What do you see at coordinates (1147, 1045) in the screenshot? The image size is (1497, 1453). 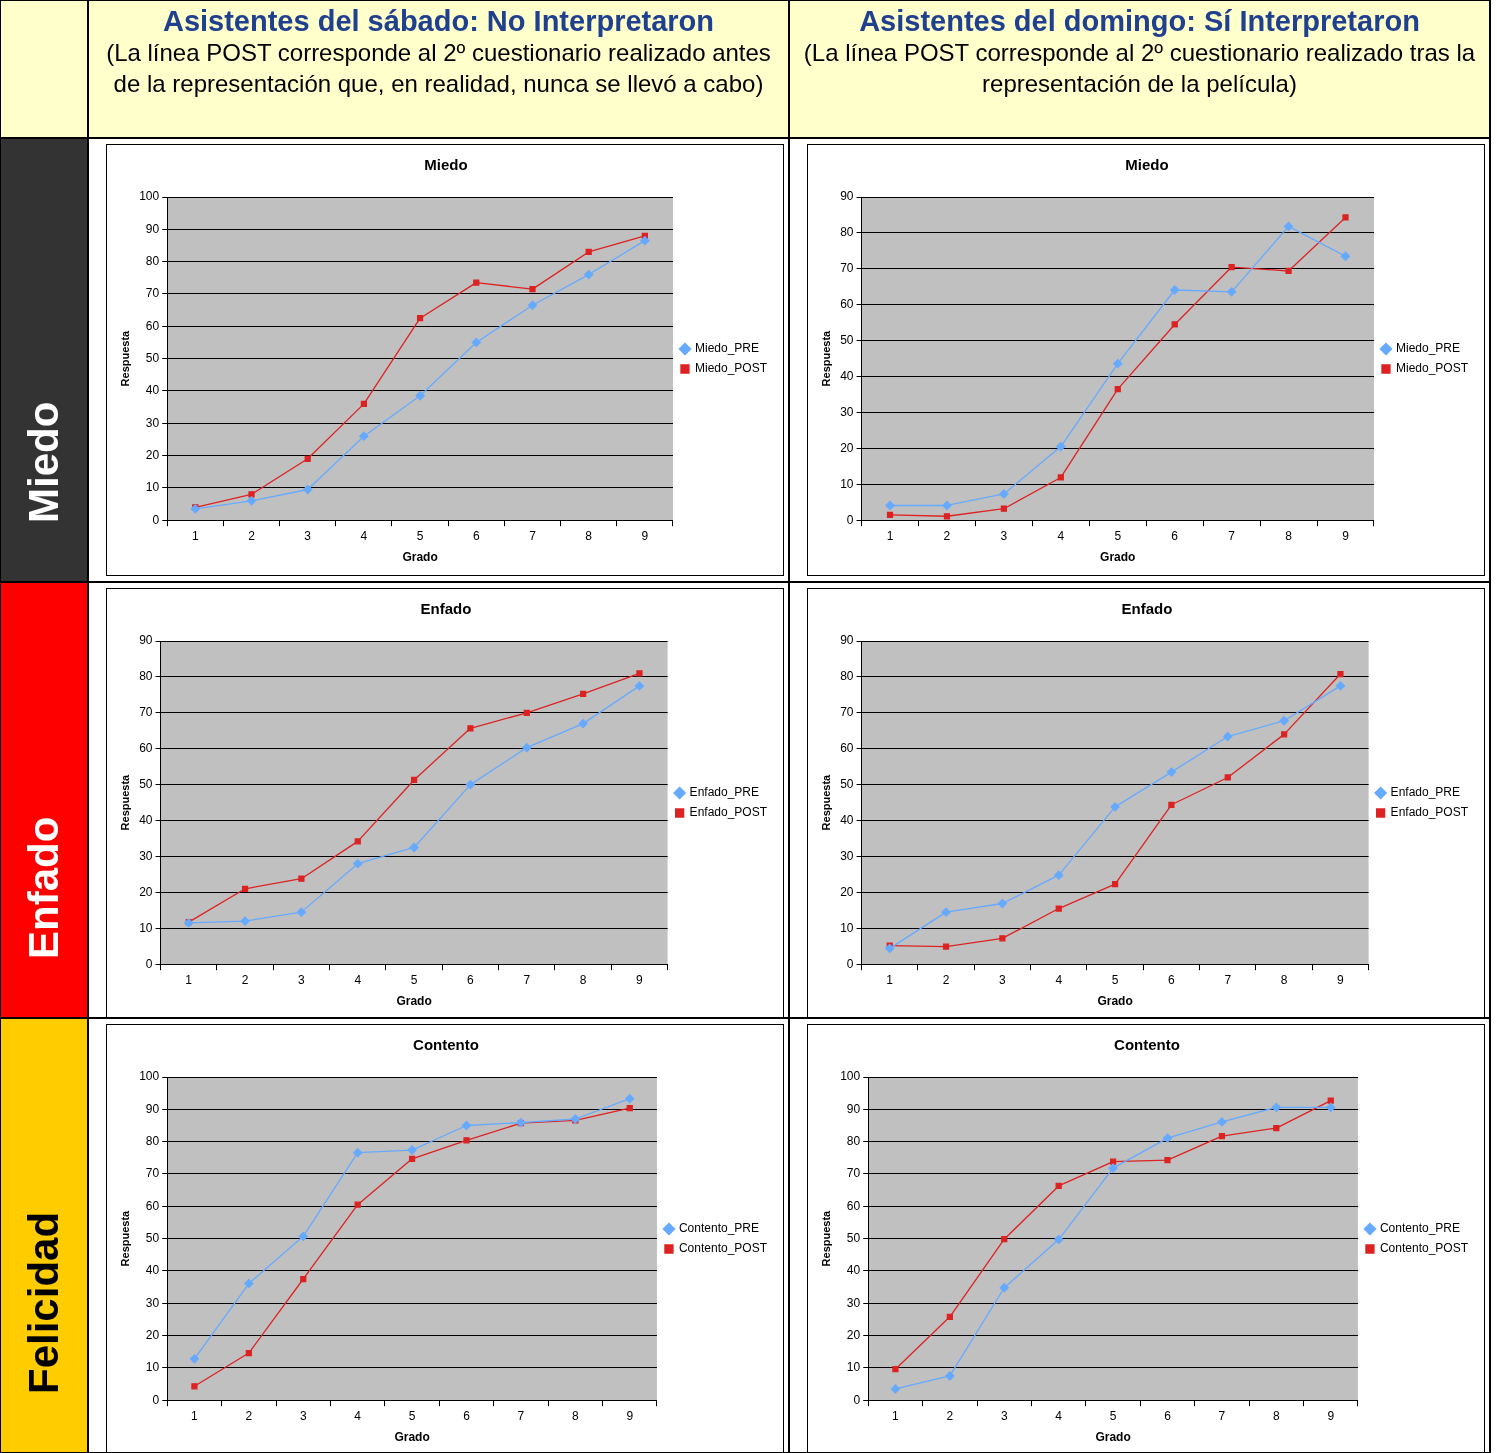 I see `chart-title: Contento` at bounding box center [1147, 1045].